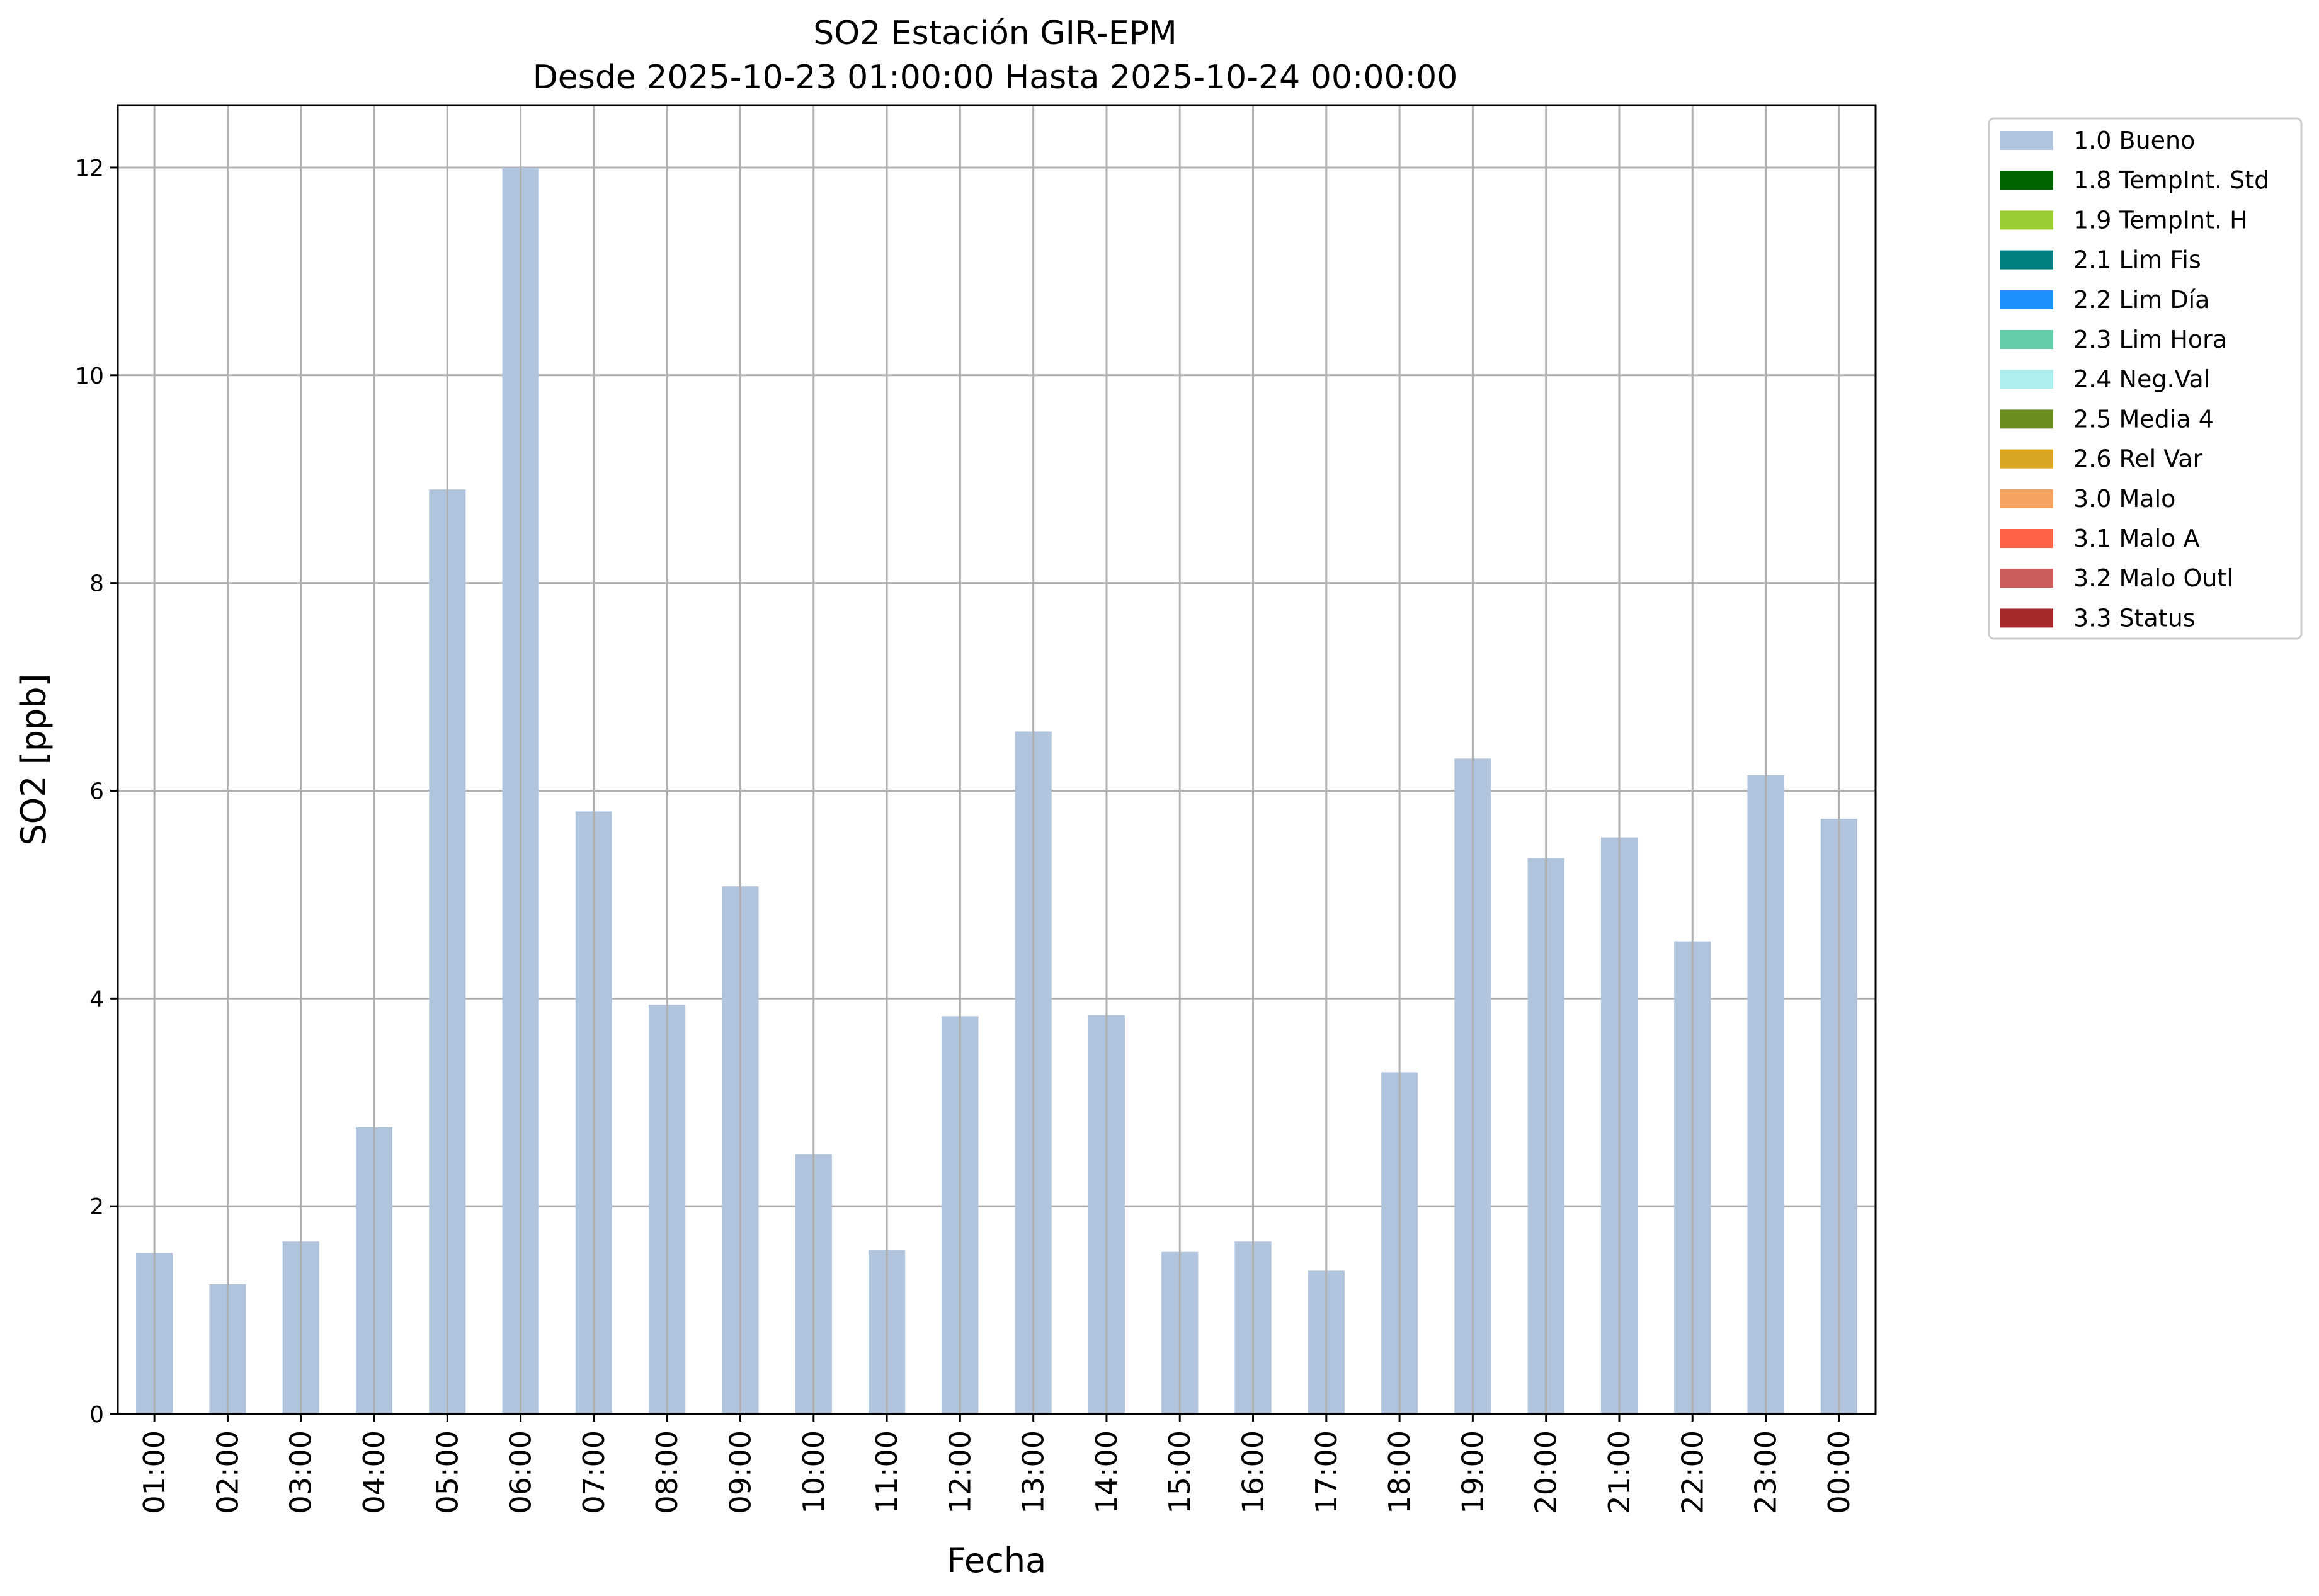  Describe the element at coordinates (227, 1472) in the screenshot. I see `x-tick-label: 02:00` at that location.